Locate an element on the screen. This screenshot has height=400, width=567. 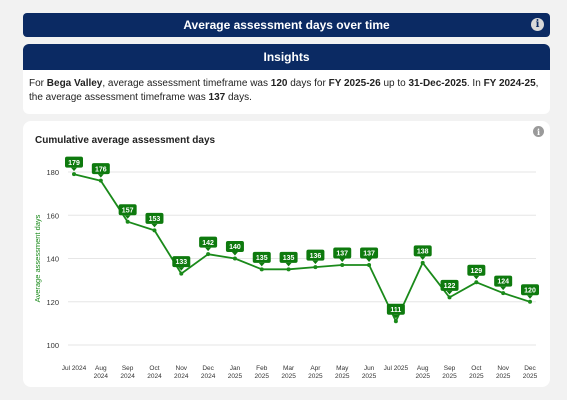
y-axis-label: Average assessment days is located at coordinates (37, 258).